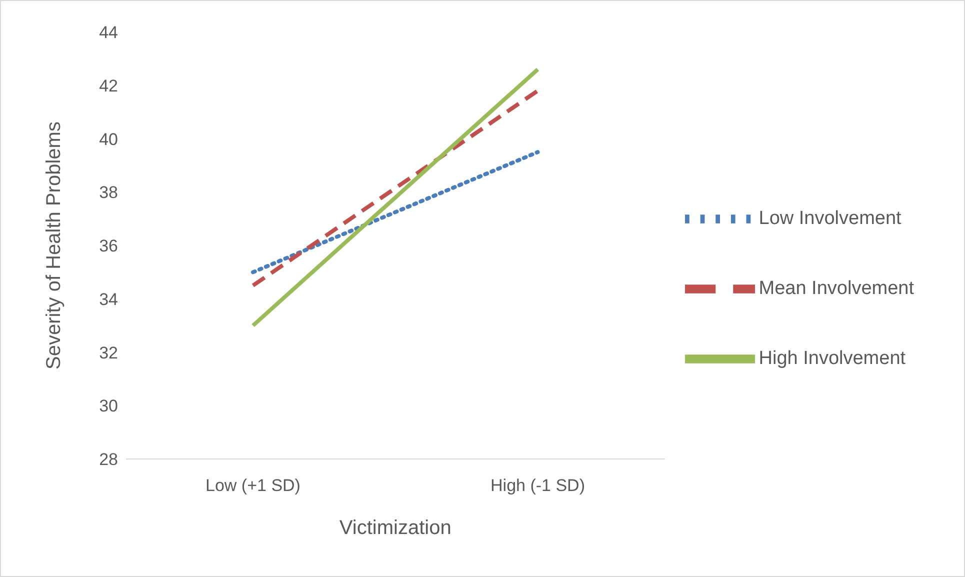 The image size is (965, 577). I want to click on legend-label: High Involvement, so click(832, 358).